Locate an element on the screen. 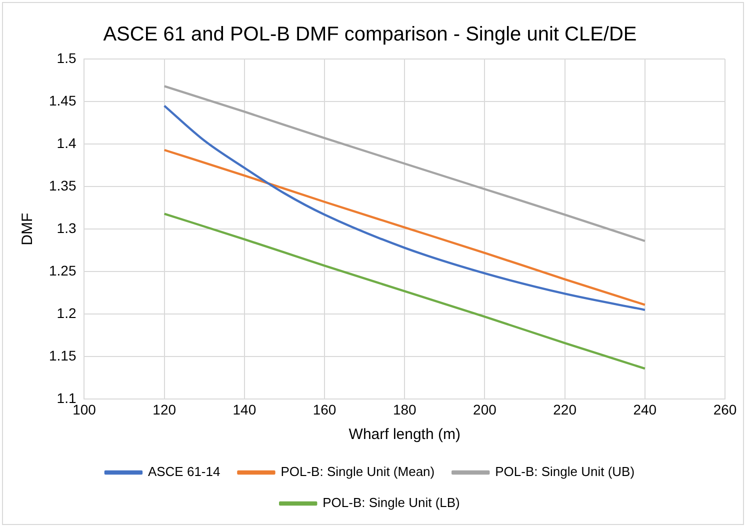 The height and width of the screenshot is (529, 748). y-tick-label: 1.2 is located at coordinates (66, 313).